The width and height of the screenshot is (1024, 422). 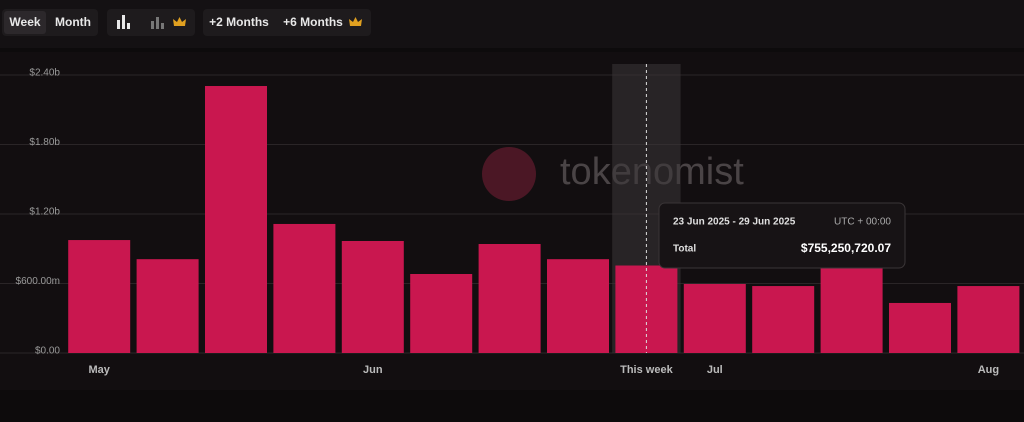 What do you see at coordinates (734, 222) in the screenshot?
I see `tooltip-title: 23 Jun 2025 - 29 Jun 2025` at bounding box center [734, 222].